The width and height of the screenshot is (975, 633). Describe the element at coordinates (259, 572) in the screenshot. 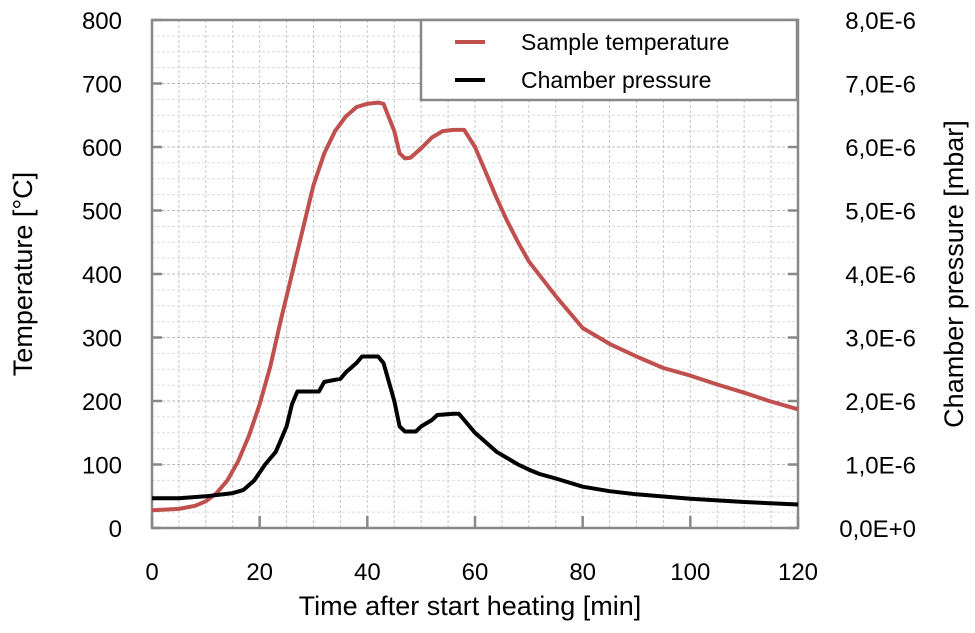

I see `x-tick-label: 20` at that location.